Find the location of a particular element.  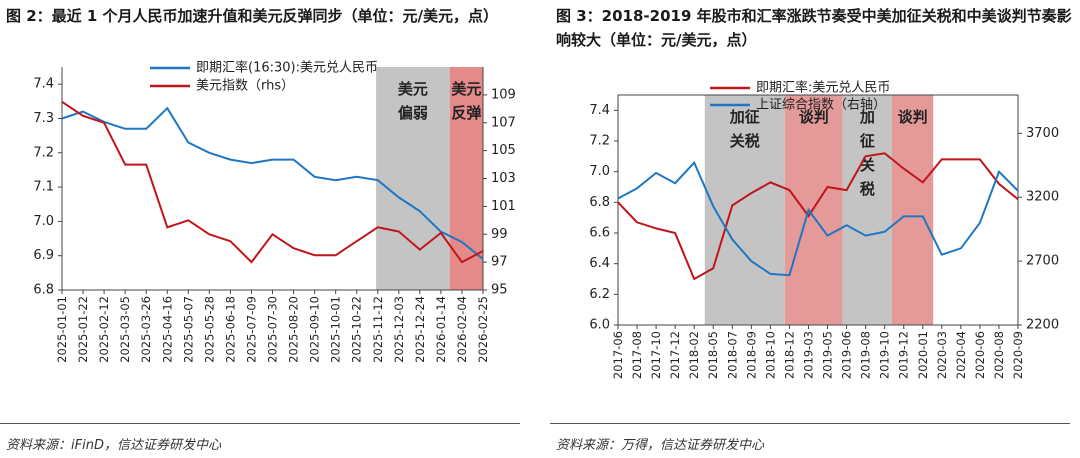

x-tick-label: 2026-01-14 is located at coordinates (441, 329).